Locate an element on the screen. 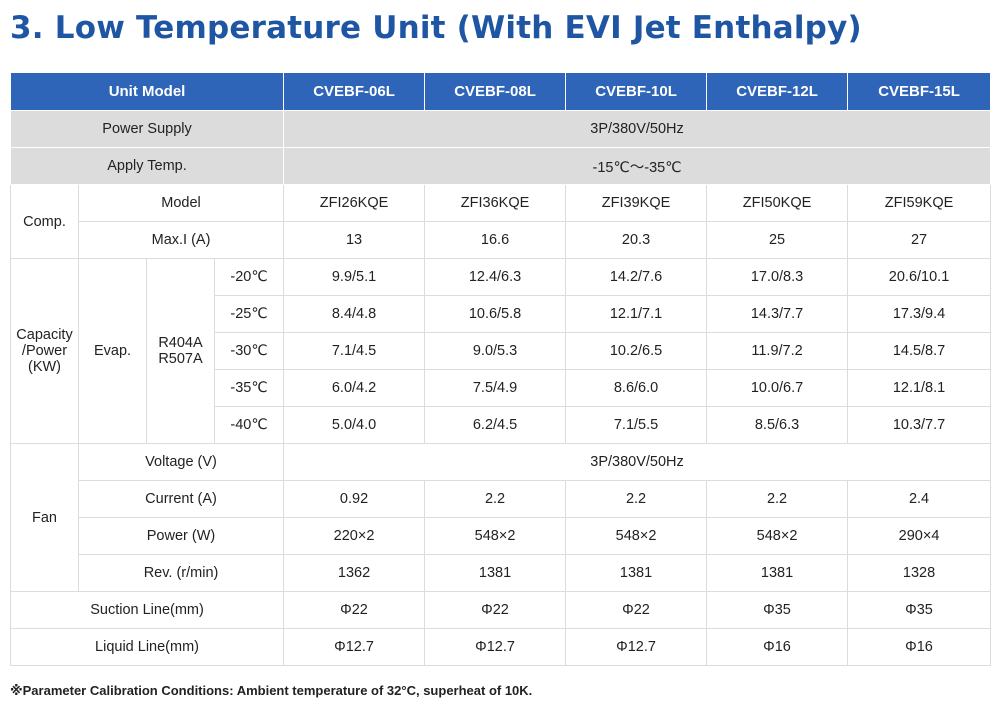 The image size is (1000, 725). suction-line-label: Suction Line(mm) is located at coordinates (147, 610).